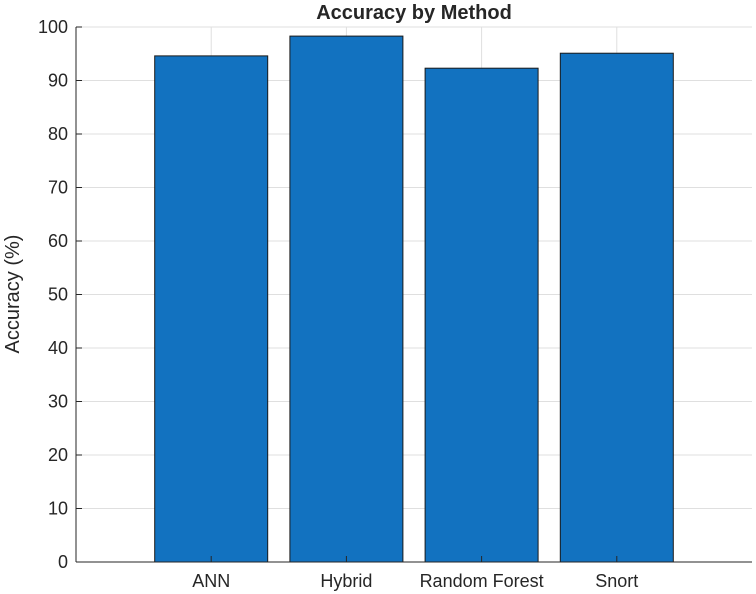 The width and height of the screenshot is (756, 594). I want to click on bar-random-forest, so click(481, 315).